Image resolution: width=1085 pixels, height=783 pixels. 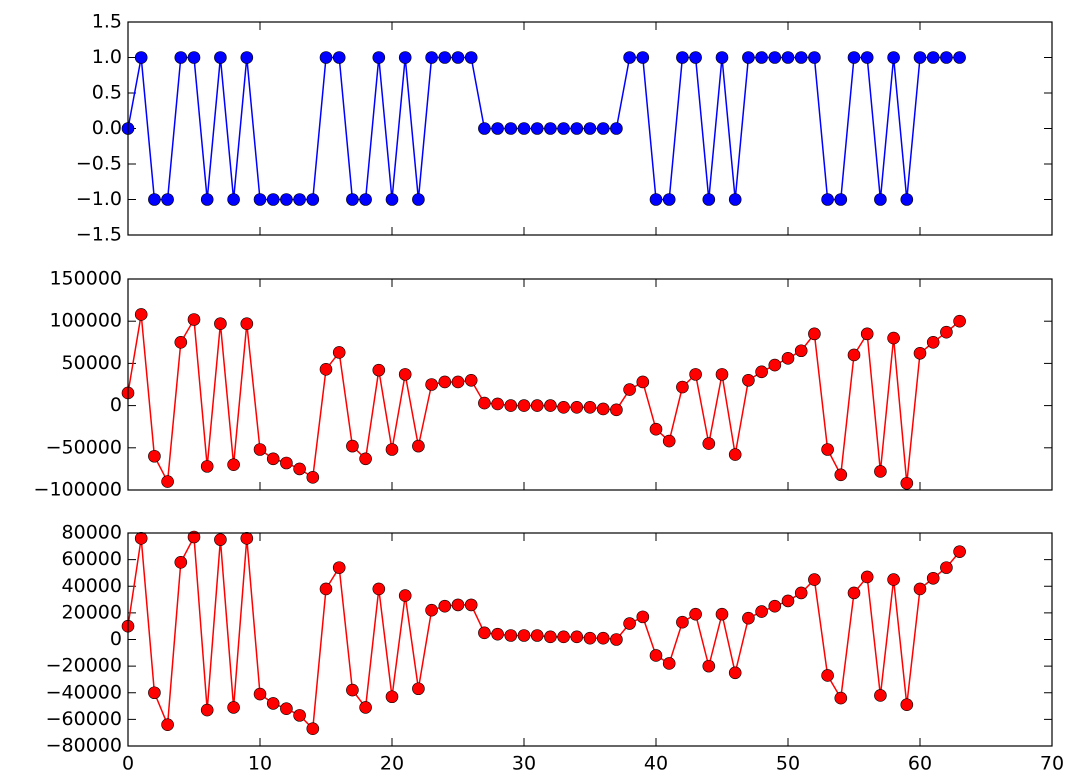 I want to click on y-tick-label: −1.5, so click(x=99, y=235).